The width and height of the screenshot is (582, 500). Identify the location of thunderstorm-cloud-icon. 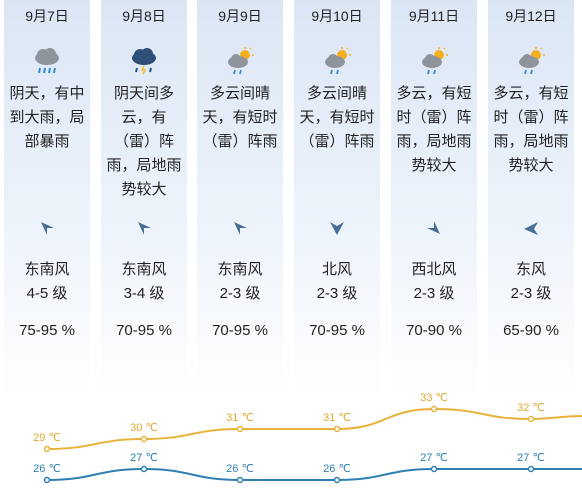
(144, 61).